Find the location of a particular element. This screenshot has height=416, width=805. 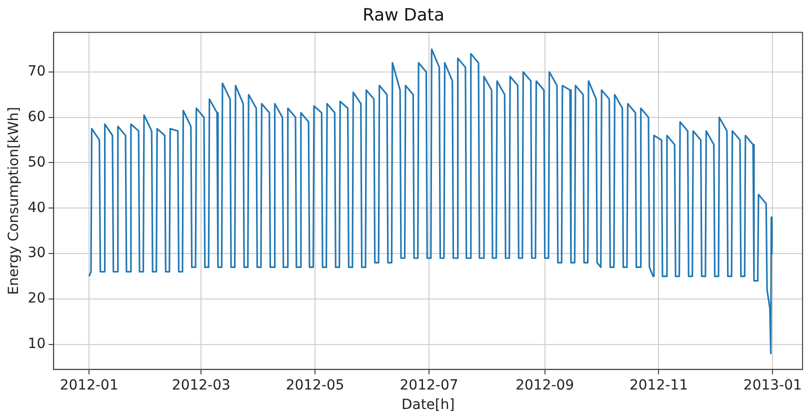

x-axis-title: Date[h] is located at coordinates (428, 405).